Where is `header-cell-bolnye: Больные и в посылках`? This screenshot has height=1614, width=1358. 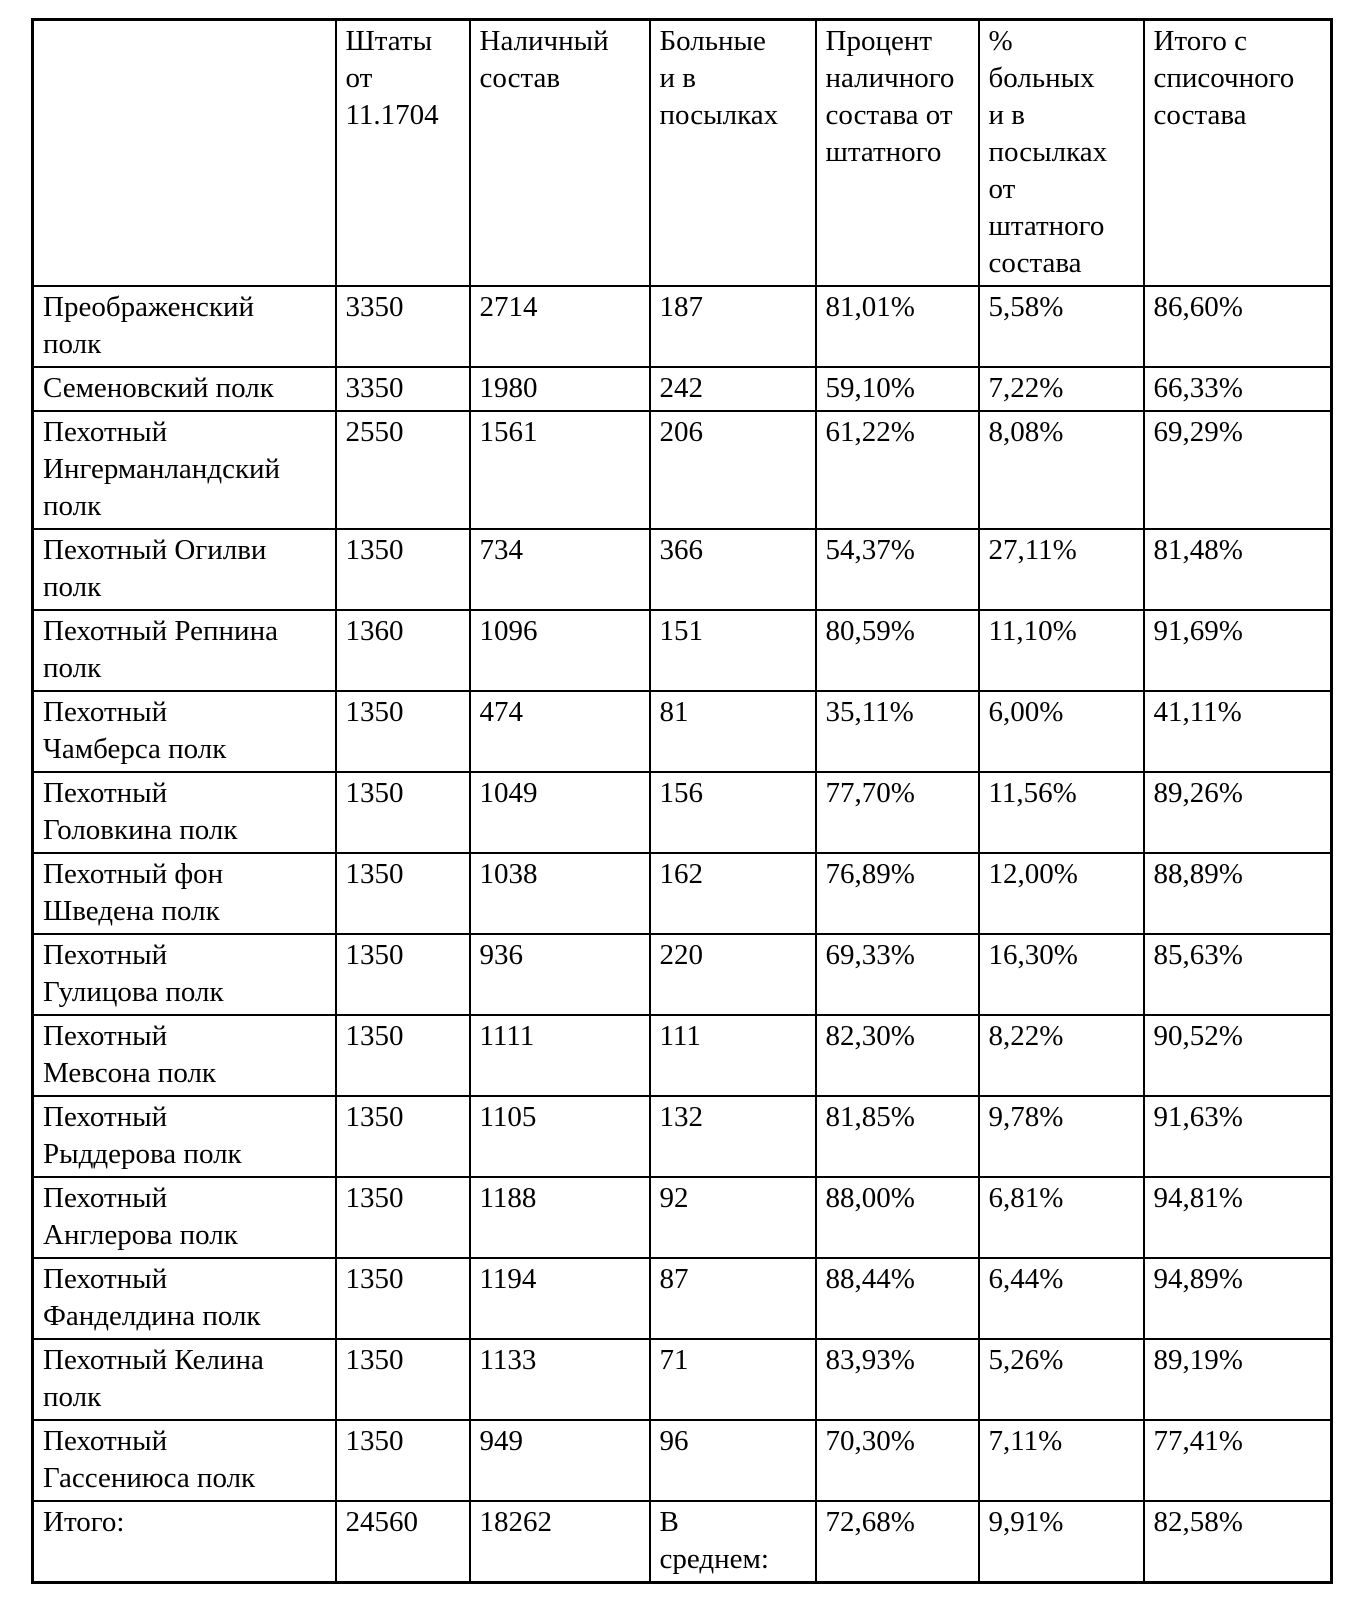
header-cell-bolnye: Больные и в посылках is located at coordinates (732, 152).